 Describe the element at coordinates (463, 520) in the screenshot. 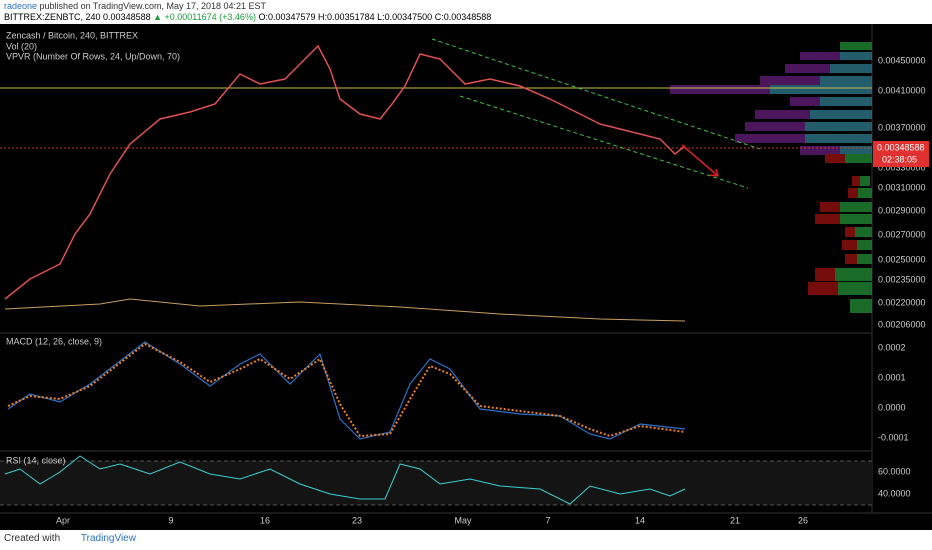

I see `date-label: May` at that location.